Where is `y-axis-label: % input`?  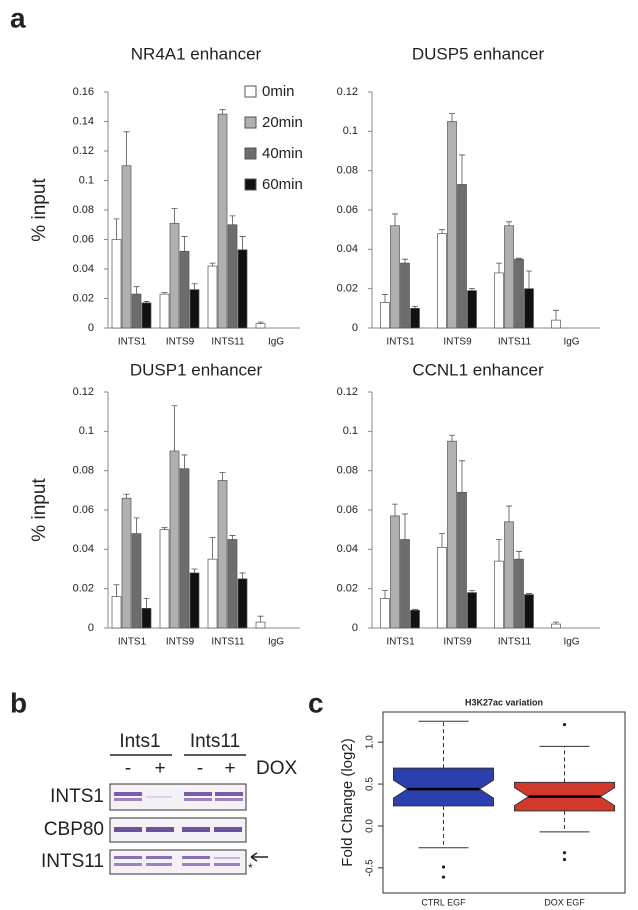 y-axis-label: % input is located at coordinates (39, 510).